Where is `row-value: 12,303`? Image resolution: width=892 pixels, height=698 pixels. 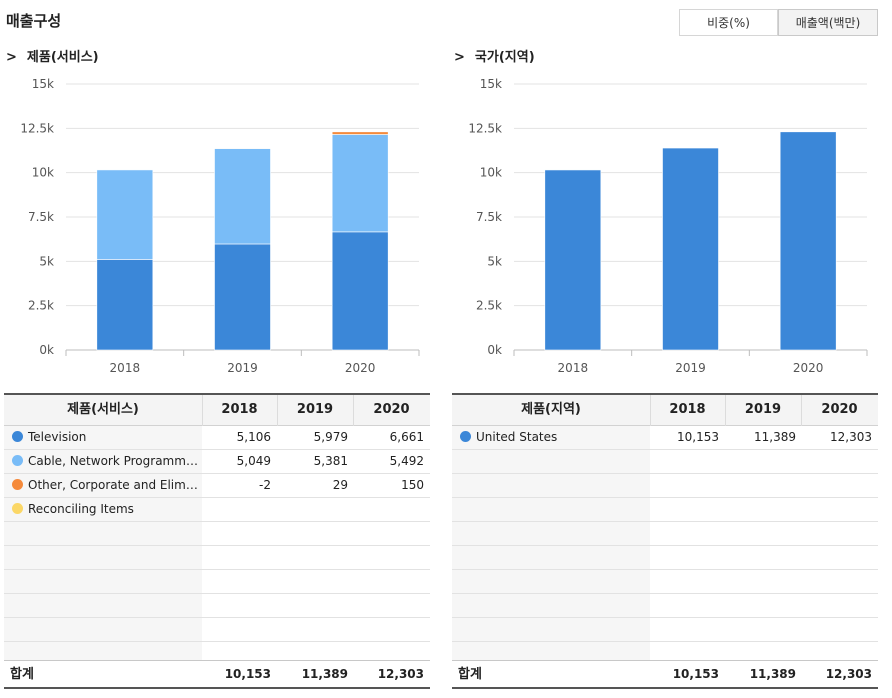
row-value: 12,303 is located at coordinates (851, 437).